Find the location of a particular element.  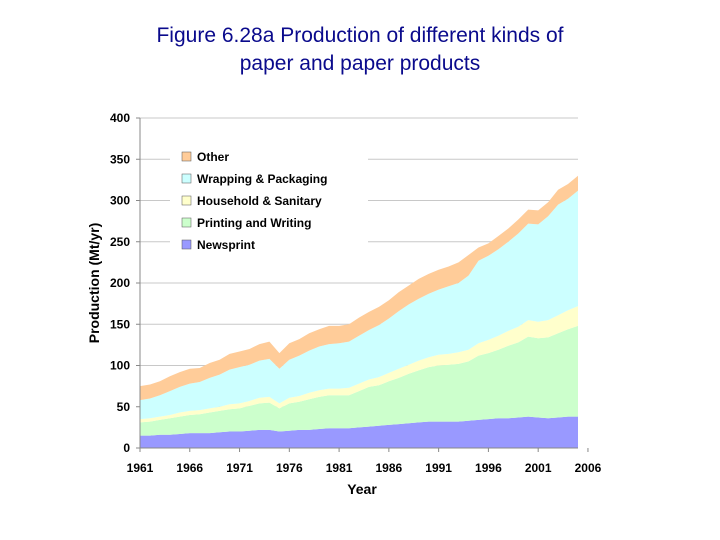

y-tick-label-350: 350 is located at coordinates (120, 159).